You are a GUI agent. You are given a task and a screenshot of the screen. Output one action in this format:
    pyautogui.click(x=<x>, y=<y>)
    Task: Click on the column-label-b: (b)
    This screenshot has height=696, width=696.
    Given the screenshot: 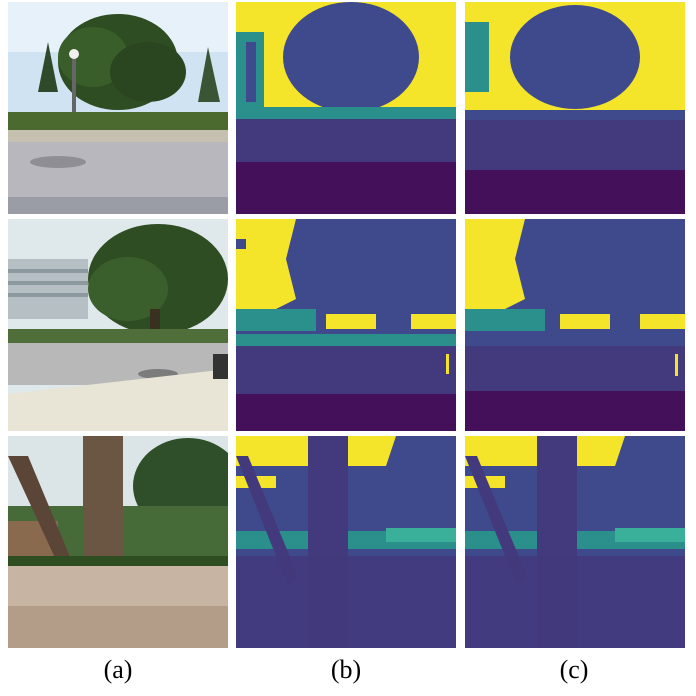 What is the action you would take?
    pyautogui.click(x=346, y=669)
    